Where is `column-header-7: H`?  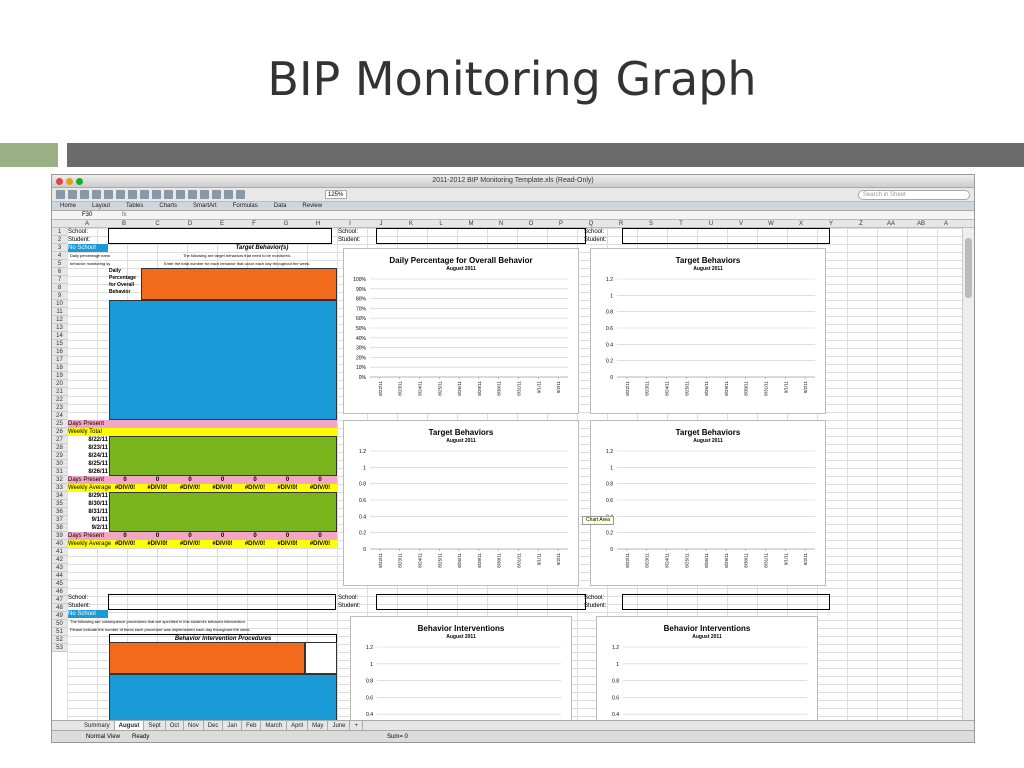 column-header-7: H is located at coordinates (318, 224).